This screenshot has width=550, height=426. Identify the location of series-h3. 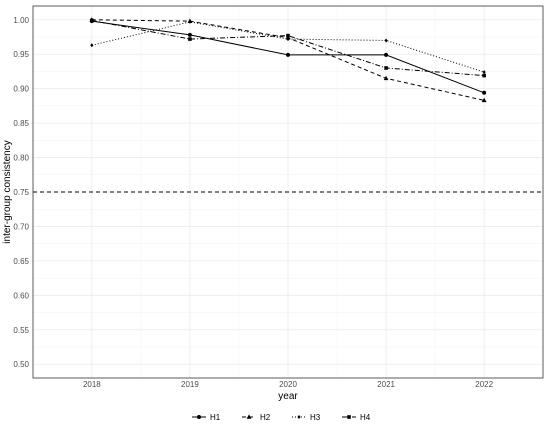
(288, 47).